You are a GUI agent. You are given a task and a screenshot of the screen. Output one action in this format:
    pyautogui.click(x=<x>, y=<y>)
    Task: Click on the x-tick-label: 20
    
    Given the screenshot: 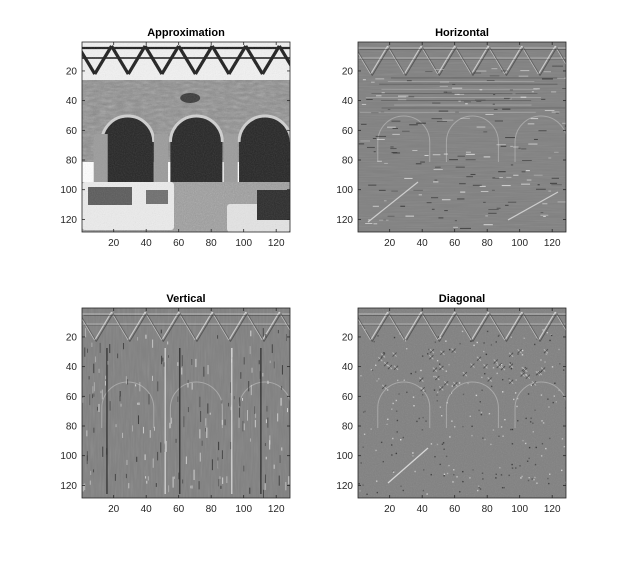 What is the action you would take?
    pyautogui.click(x=390, y=509)
    